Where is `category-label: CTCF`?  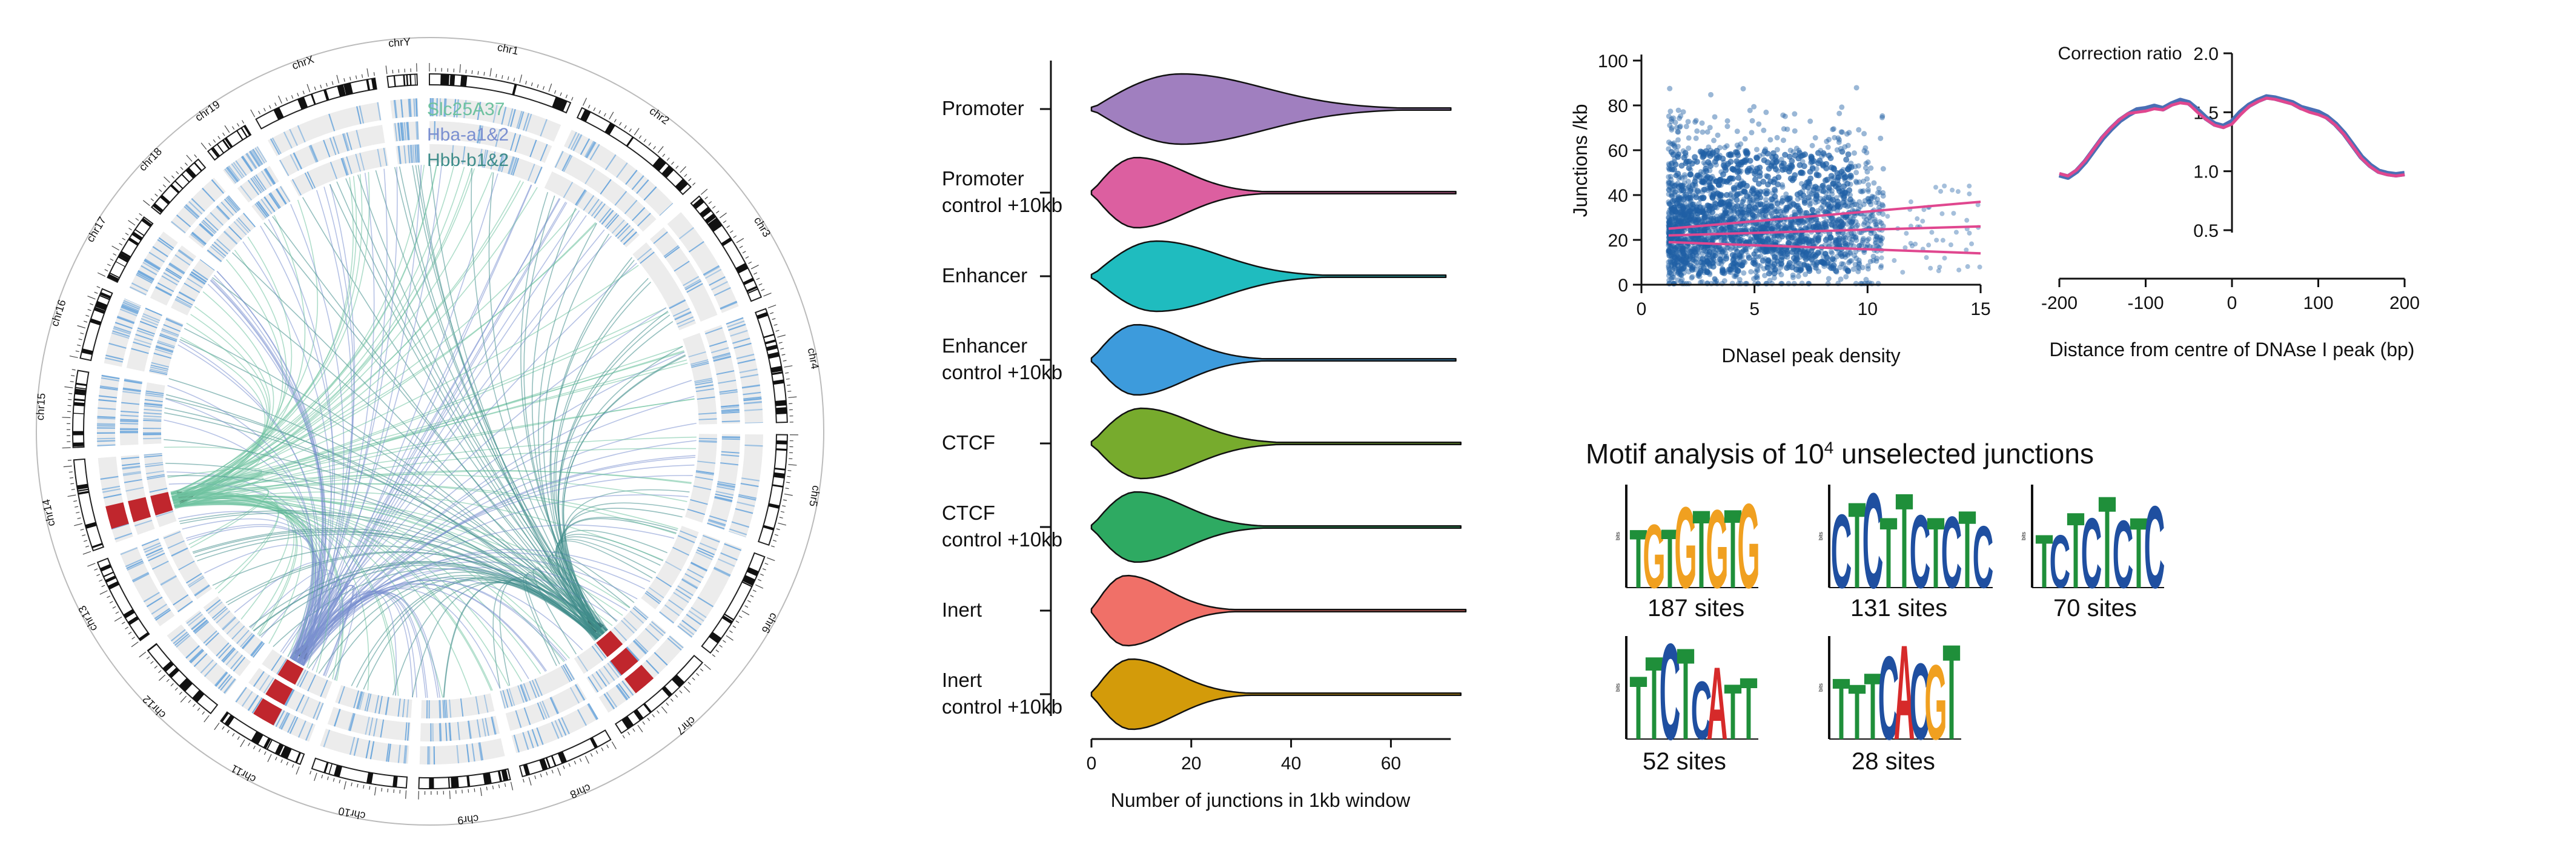
category-label: CTCF is located at coordinates (968, 442).